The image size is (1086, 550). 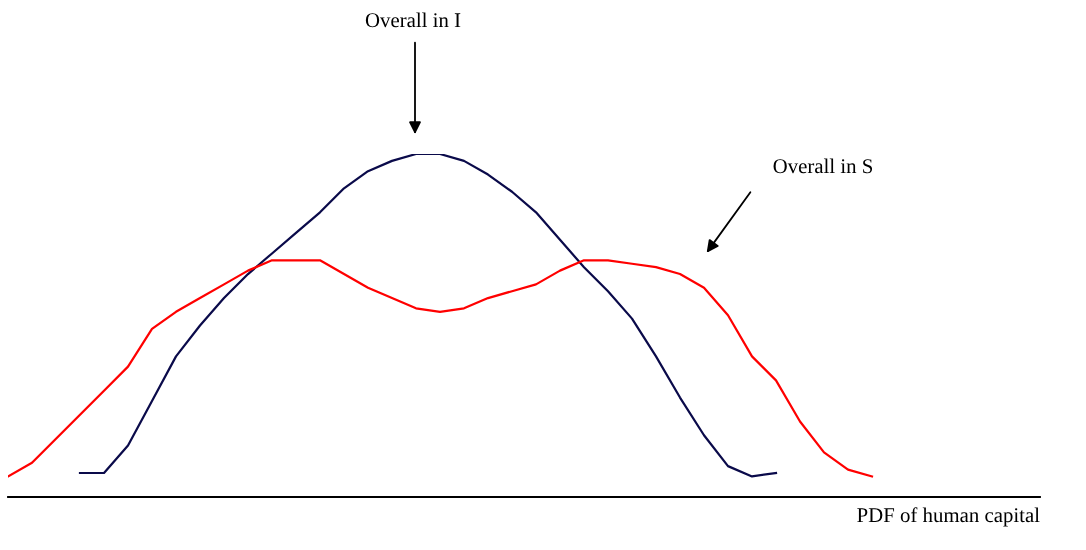 What do you see at coordinates (823, 166) in the screenshot?
I see `annotation: Overall in S` at bounding box center [823, 166].